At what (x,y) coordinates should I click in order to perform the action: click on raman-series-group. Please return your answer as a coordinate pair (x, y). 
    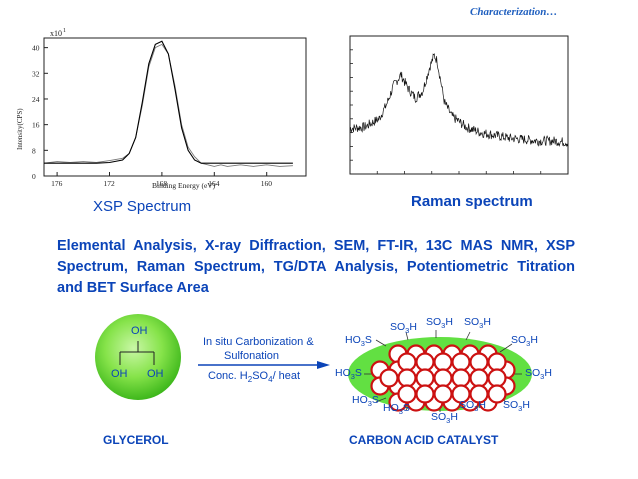
    Looking at the image, I should click on (459, 100).